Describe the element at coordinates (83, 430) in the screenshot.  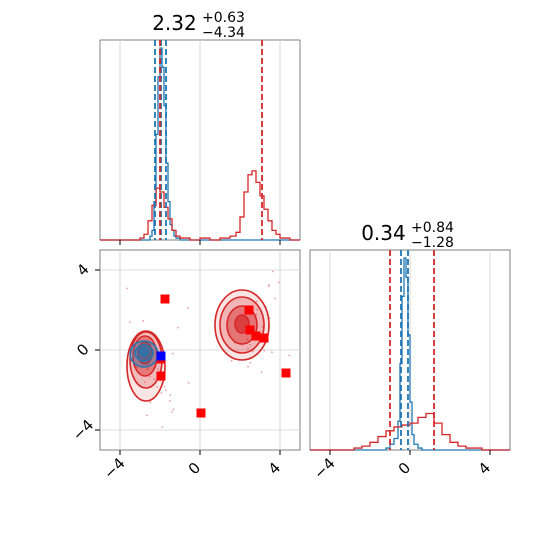
I see `y-tick-label: −4` at that location.